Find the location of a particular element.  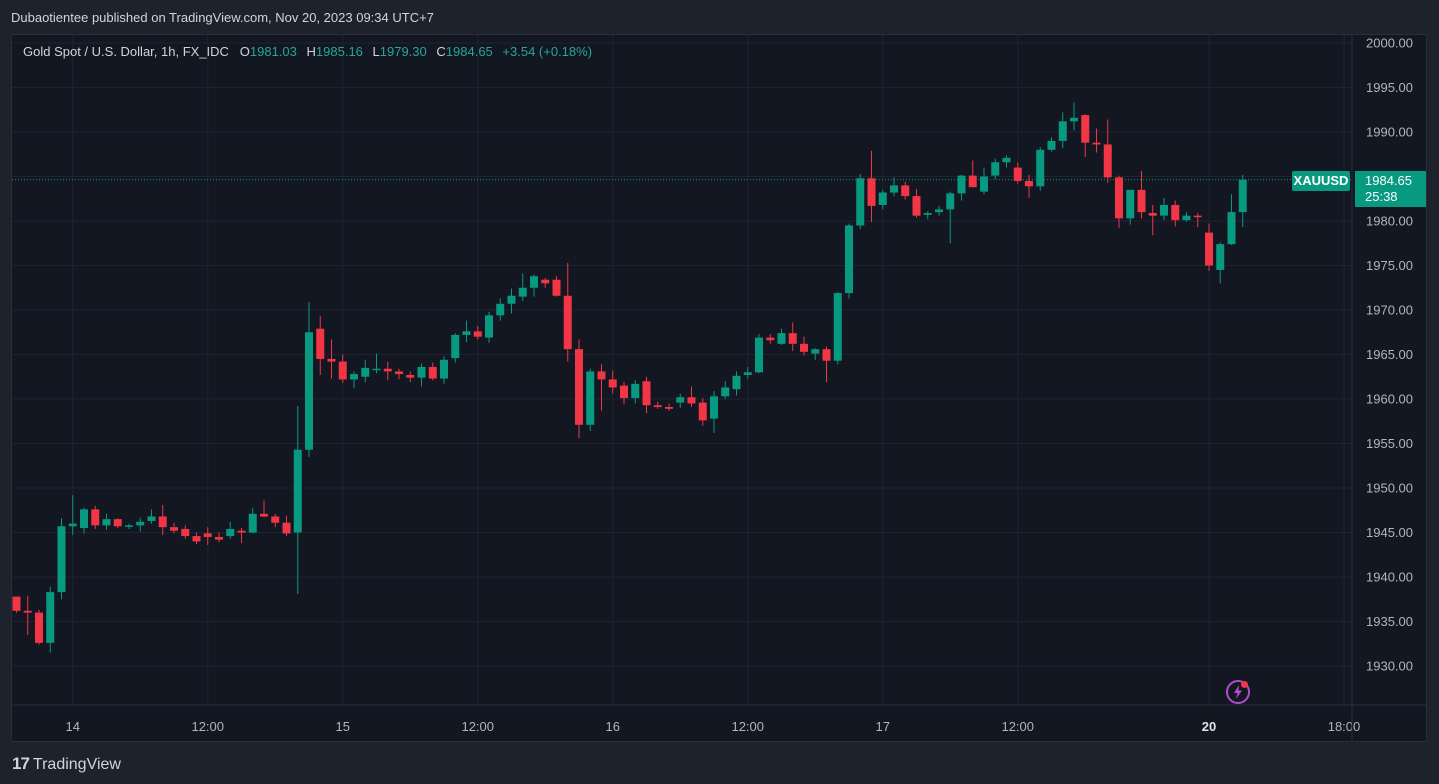

brand-logo-mark: 17 is located at coordinates (21, 763).